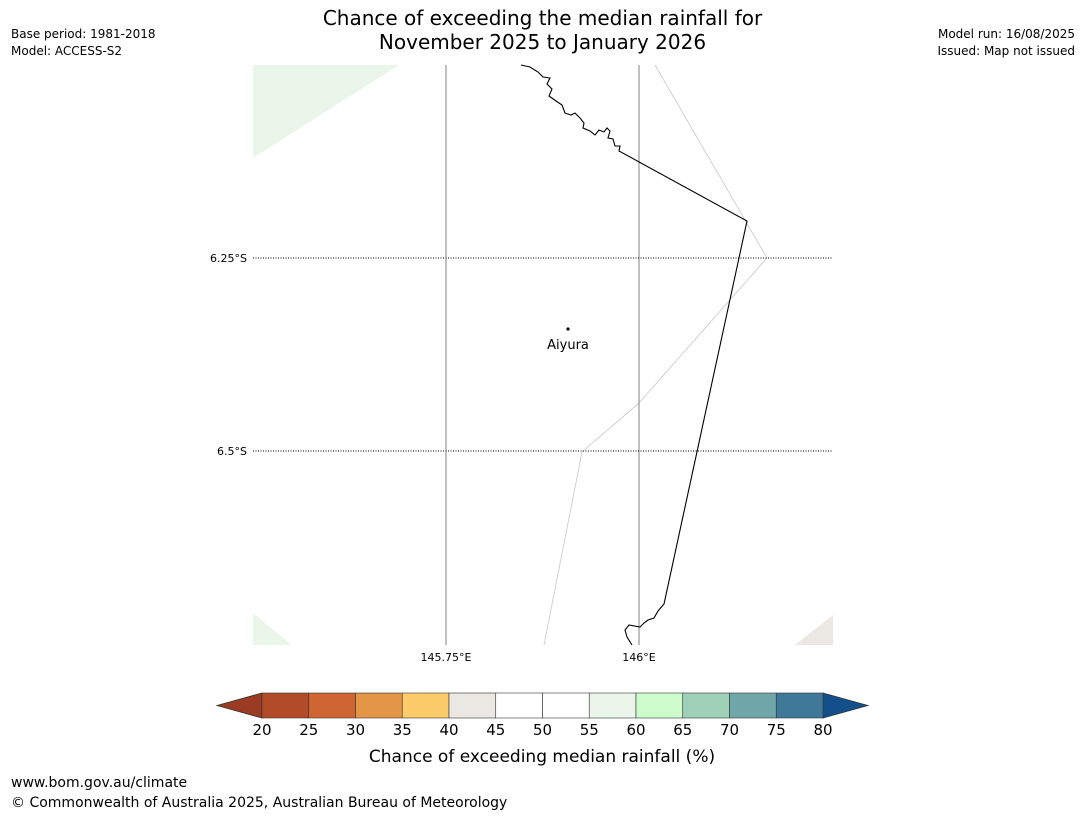 The width and height of the screenshot is (1085, 816). Describe the element at coordinates (682, 730) in the screenshot. I see `colorbar-tick-label: 65` at that location.